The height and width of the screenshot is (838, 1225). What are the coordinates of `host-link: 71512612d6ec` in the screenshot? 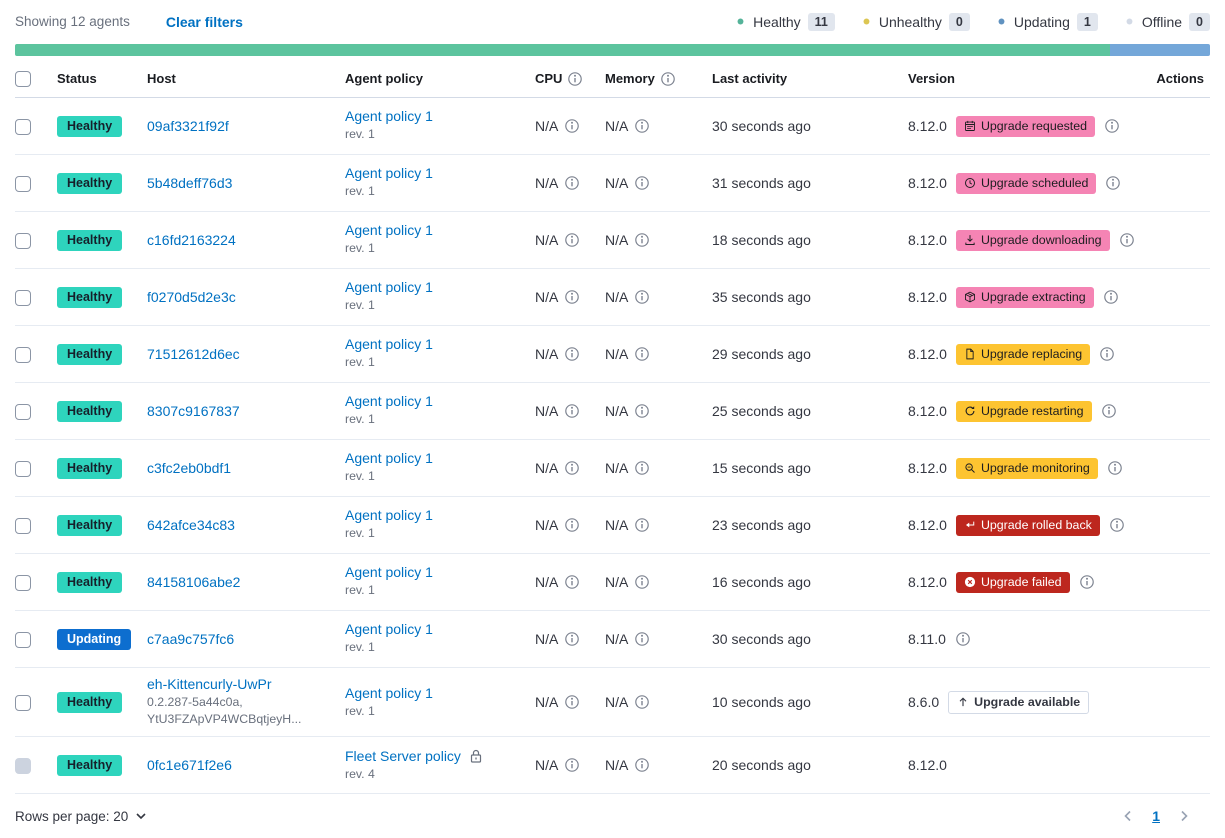 It's located at (193, 354).